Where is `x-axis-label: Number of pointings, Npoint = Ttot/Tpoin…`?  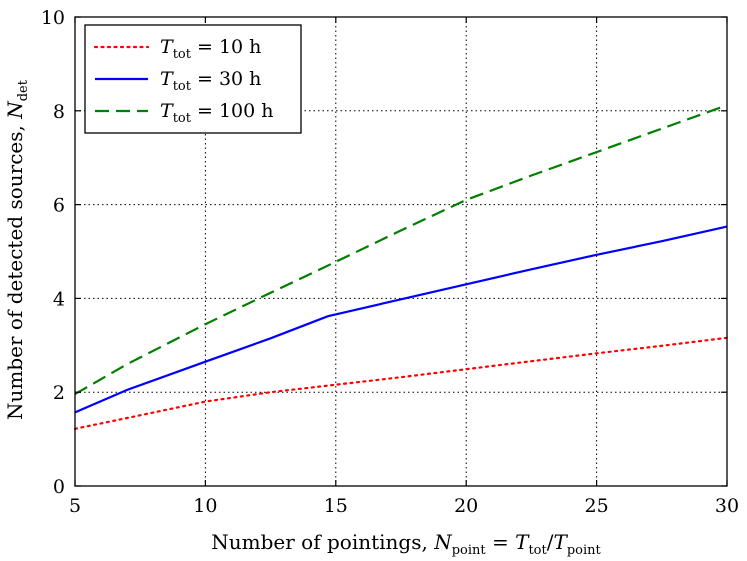
x-axis-label: Number of pointings, Npoint = Ttot/Tpoin… is located at coordinates (406, 544).